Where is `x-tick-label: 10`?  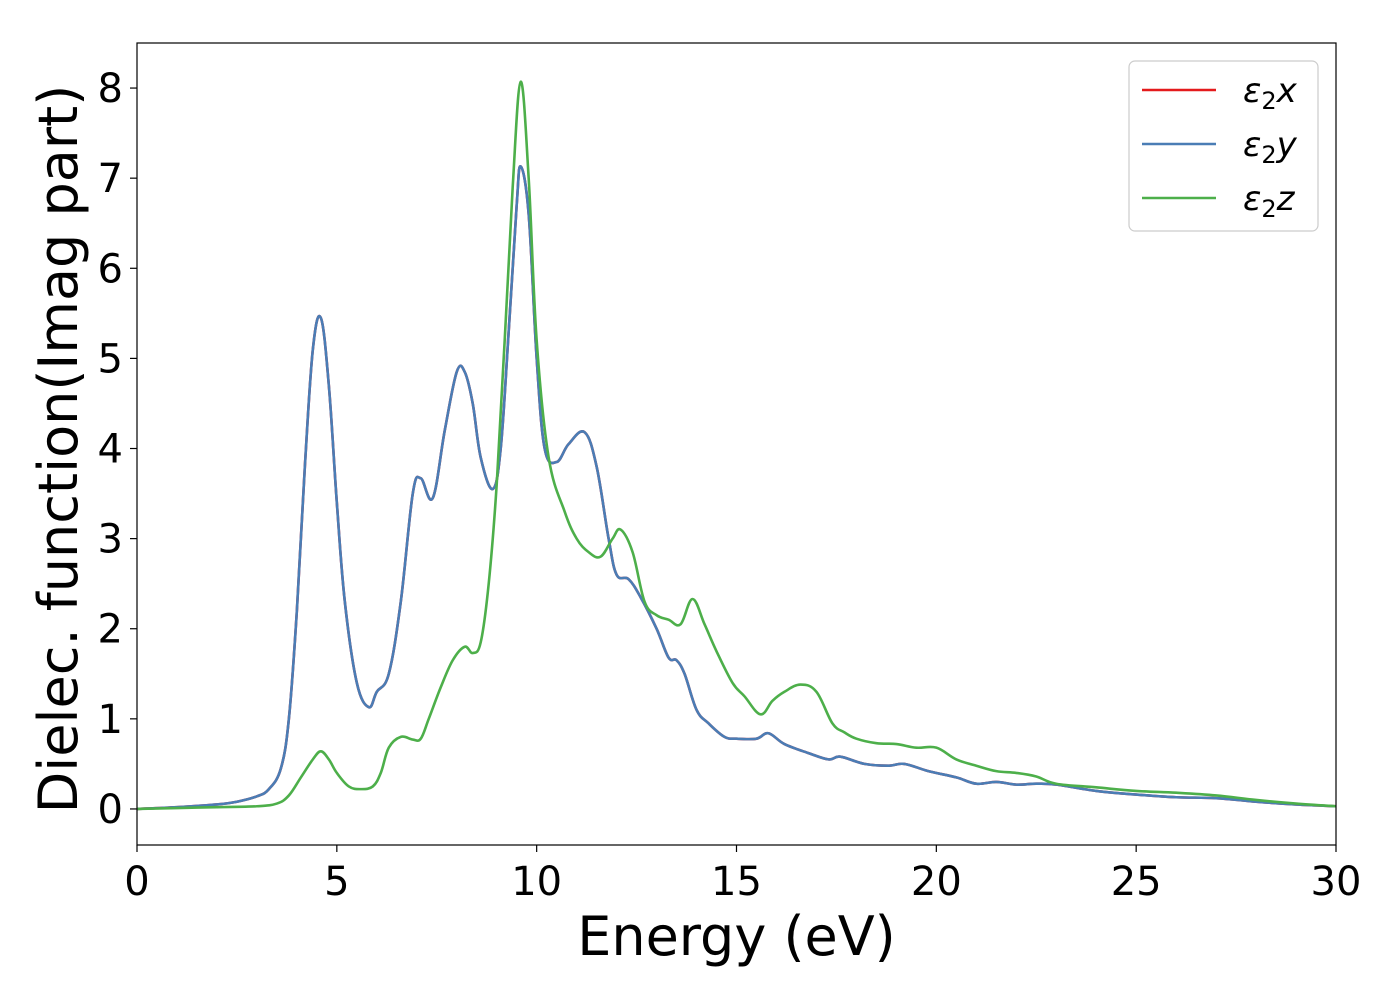 x-tick-label: 10 is located at coordinates (536, 882).